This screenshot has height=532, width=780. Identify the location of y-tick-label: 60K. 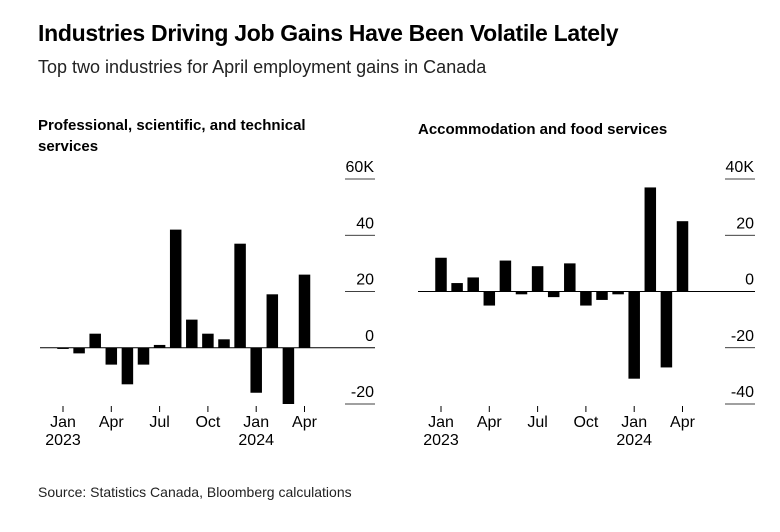
(360, 167).